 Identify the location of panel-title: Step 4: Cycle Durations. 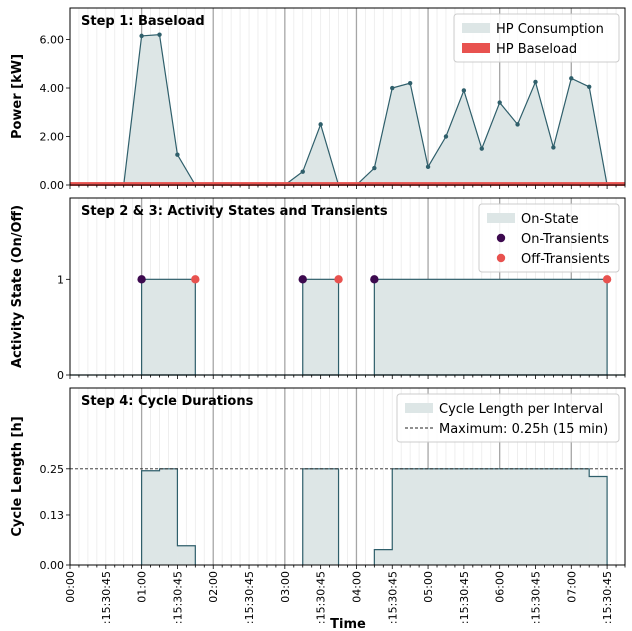
(167, 401).